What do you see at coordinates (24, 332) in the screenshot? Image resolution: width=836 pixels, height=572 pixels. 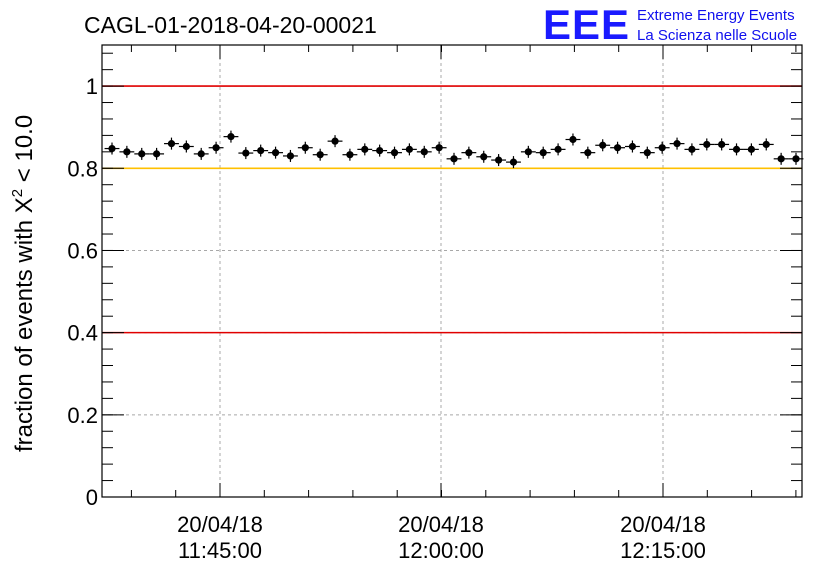 I see `y-axis-label-prefix: fraction of events with` at bounding box center [24, 332].